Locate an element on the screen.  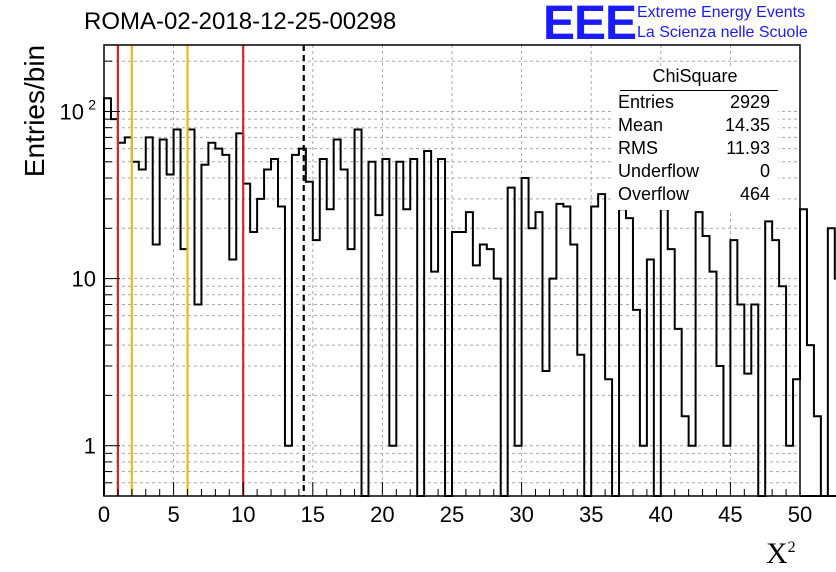
stats-label: Mean is located at coordinates (641, 125).